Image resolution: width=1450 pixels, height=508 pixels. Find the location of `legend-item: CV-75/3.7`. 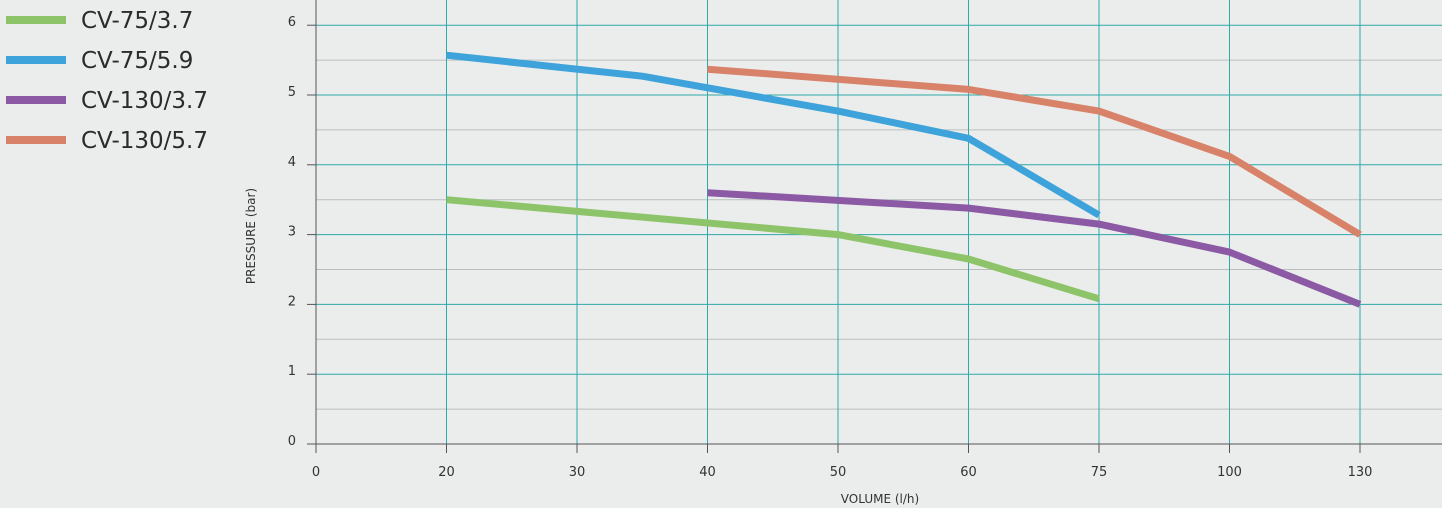

legend-item: CV-75/3.7 is located at coordinates (99, 21).